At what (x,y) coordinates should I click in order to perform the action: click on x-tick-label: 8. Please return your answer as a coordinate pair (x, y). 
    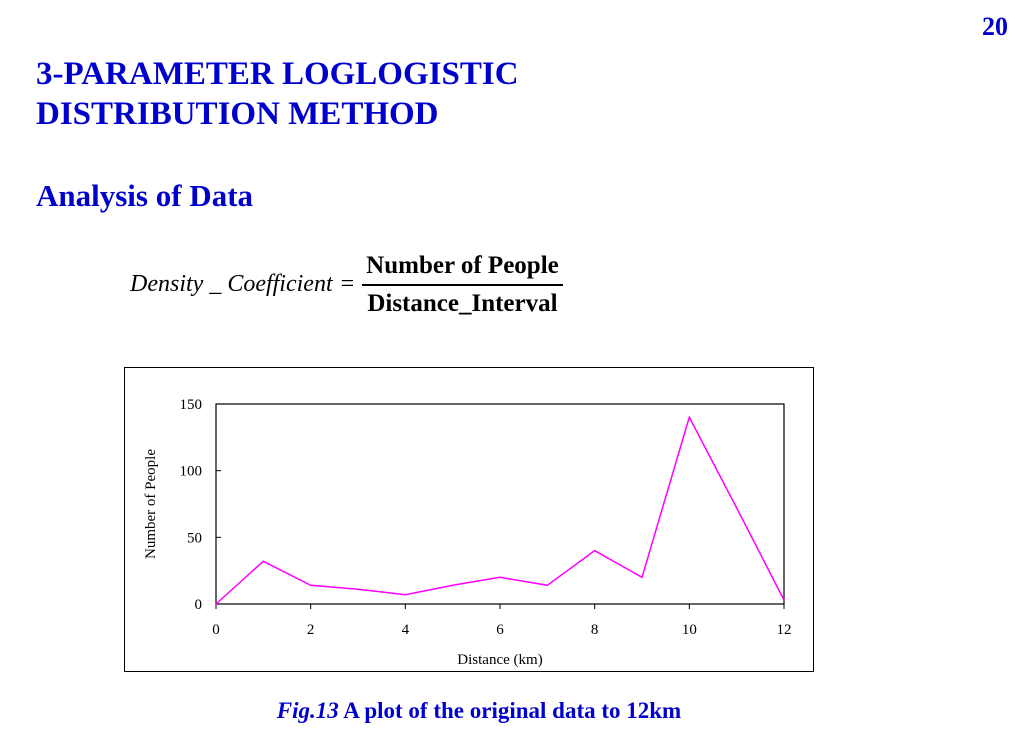
    Looking at the image, I should click on (595, 630).